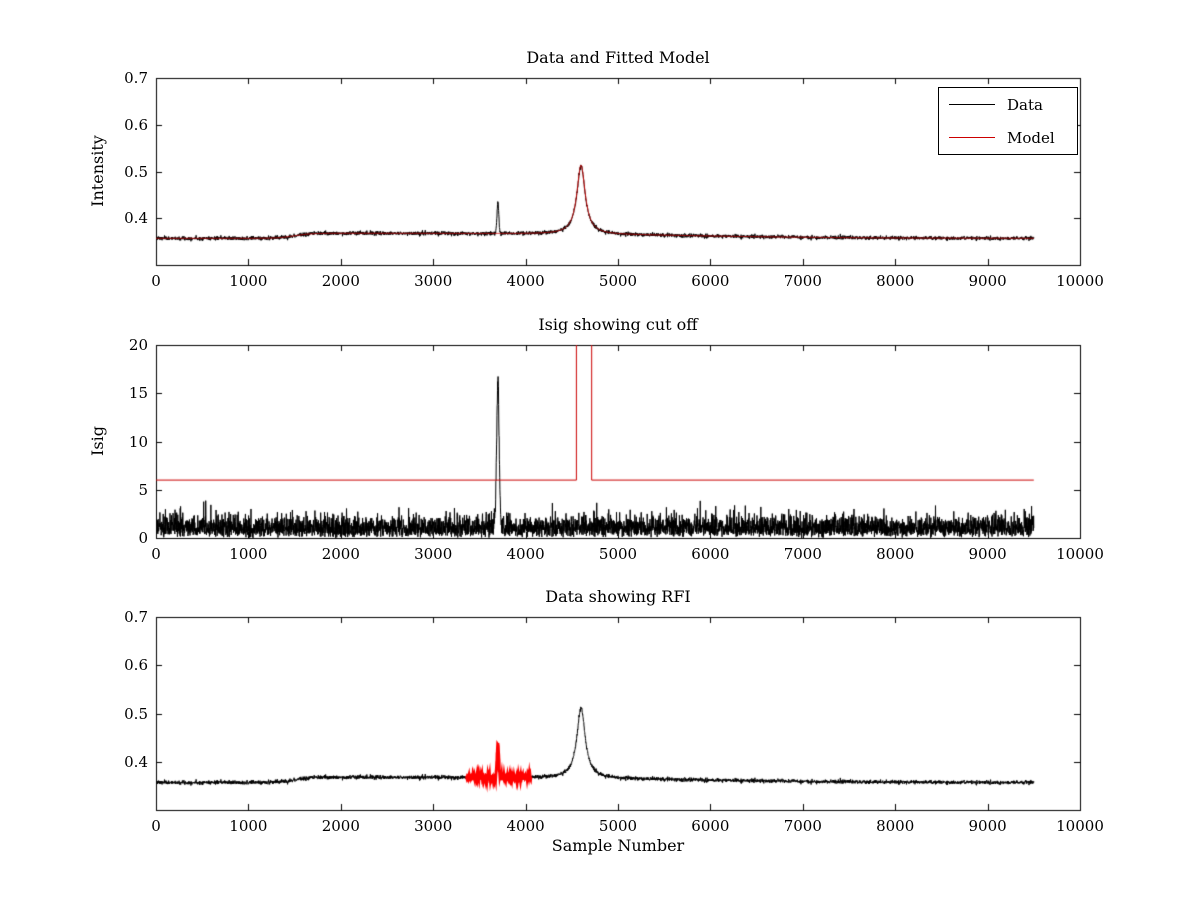  What do you see at coordinates (618, 596) in the screenshot?
I see `panel3-title: Data showing RFI` at bounding box center [618, 596].